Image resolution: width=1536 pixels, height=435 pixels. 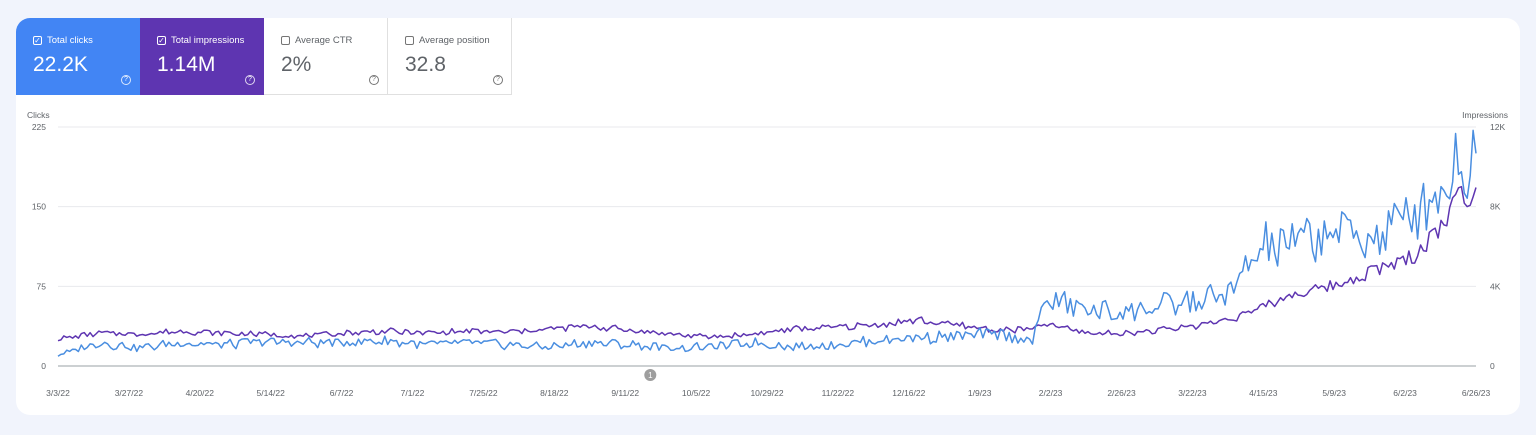 I want to click on x-tick-label: 10/29/22, so click(x=766, y=393).